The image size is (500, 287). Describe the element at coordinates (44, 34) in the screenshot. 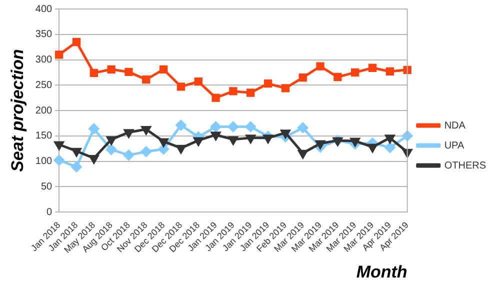

I see `y-tick-label: 350` at that location.